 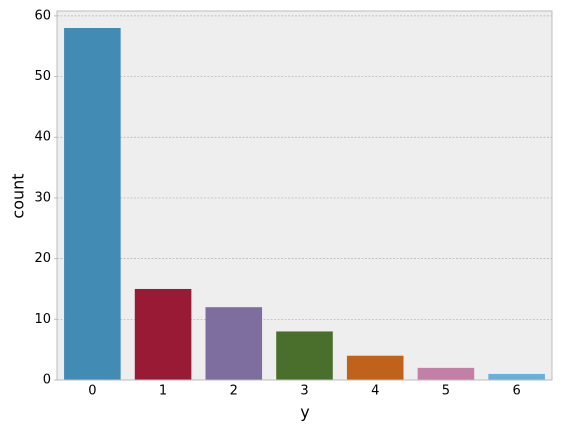 What do you see at coordinates (304, 412) in the screenshot?
I see `x-axis-label: y` at bounding box center [304, 412].